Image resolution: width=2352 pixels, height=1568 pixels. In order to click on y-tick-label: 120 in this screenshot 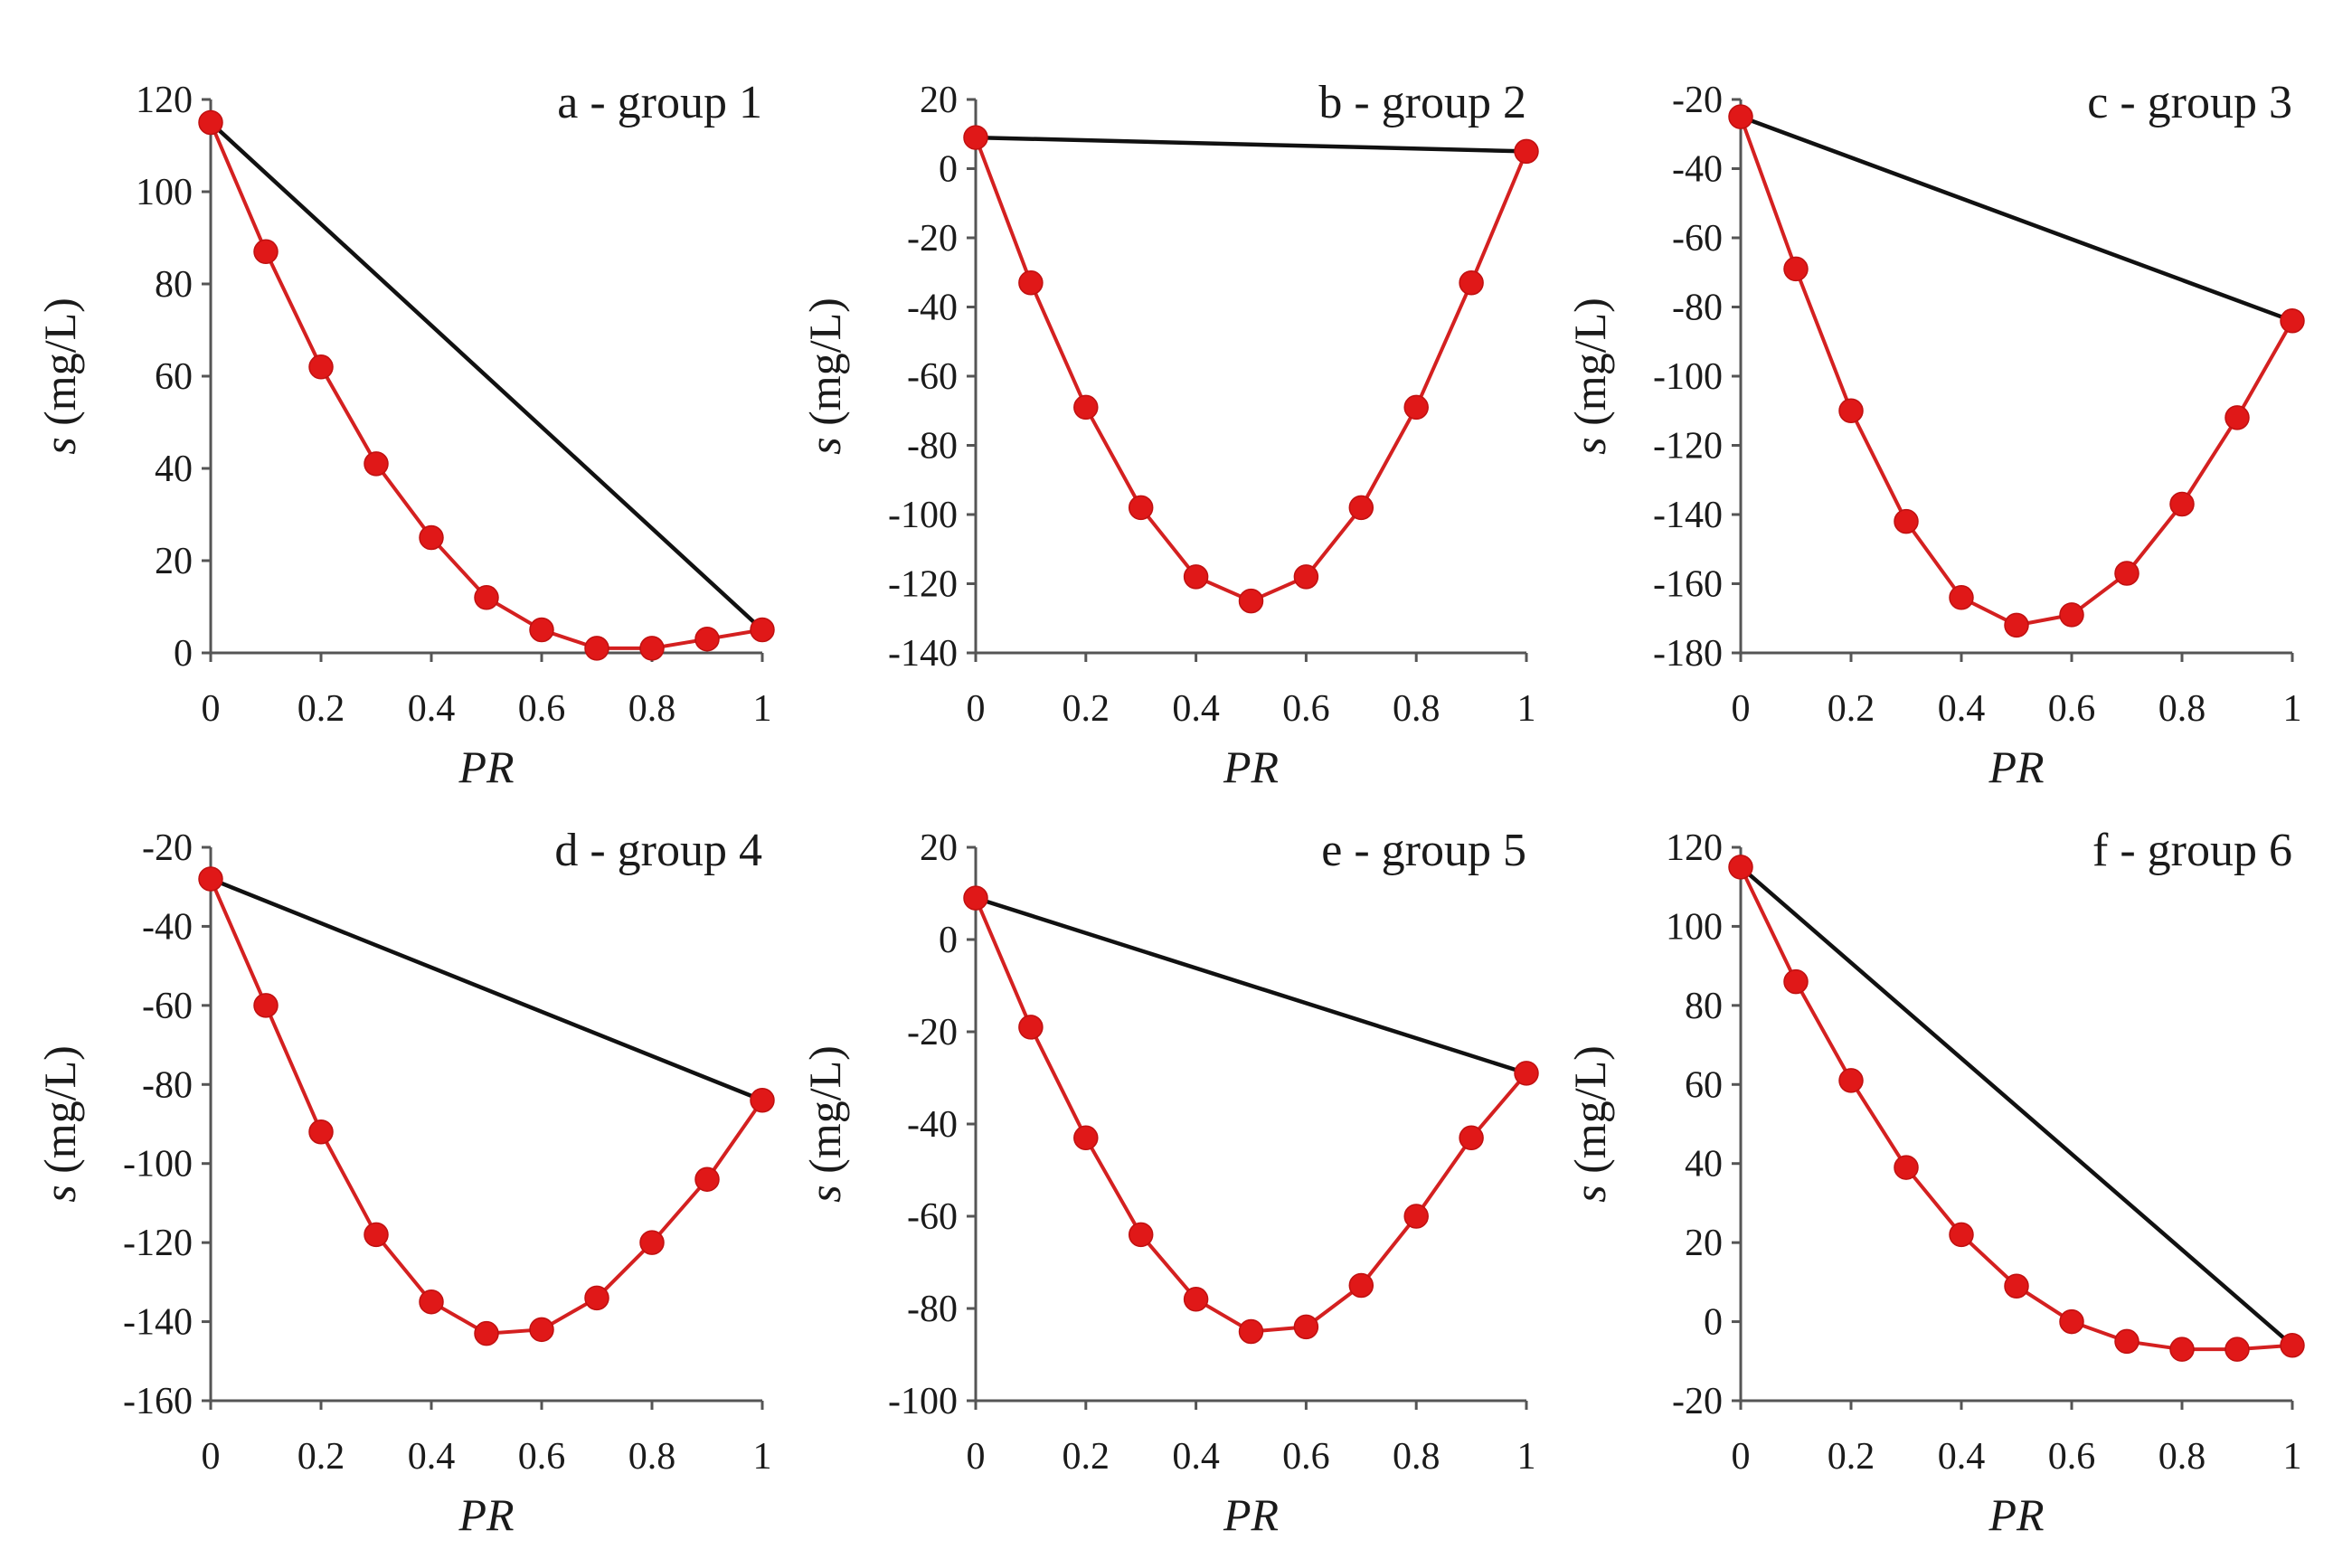, I will do `click(164, 100)`.